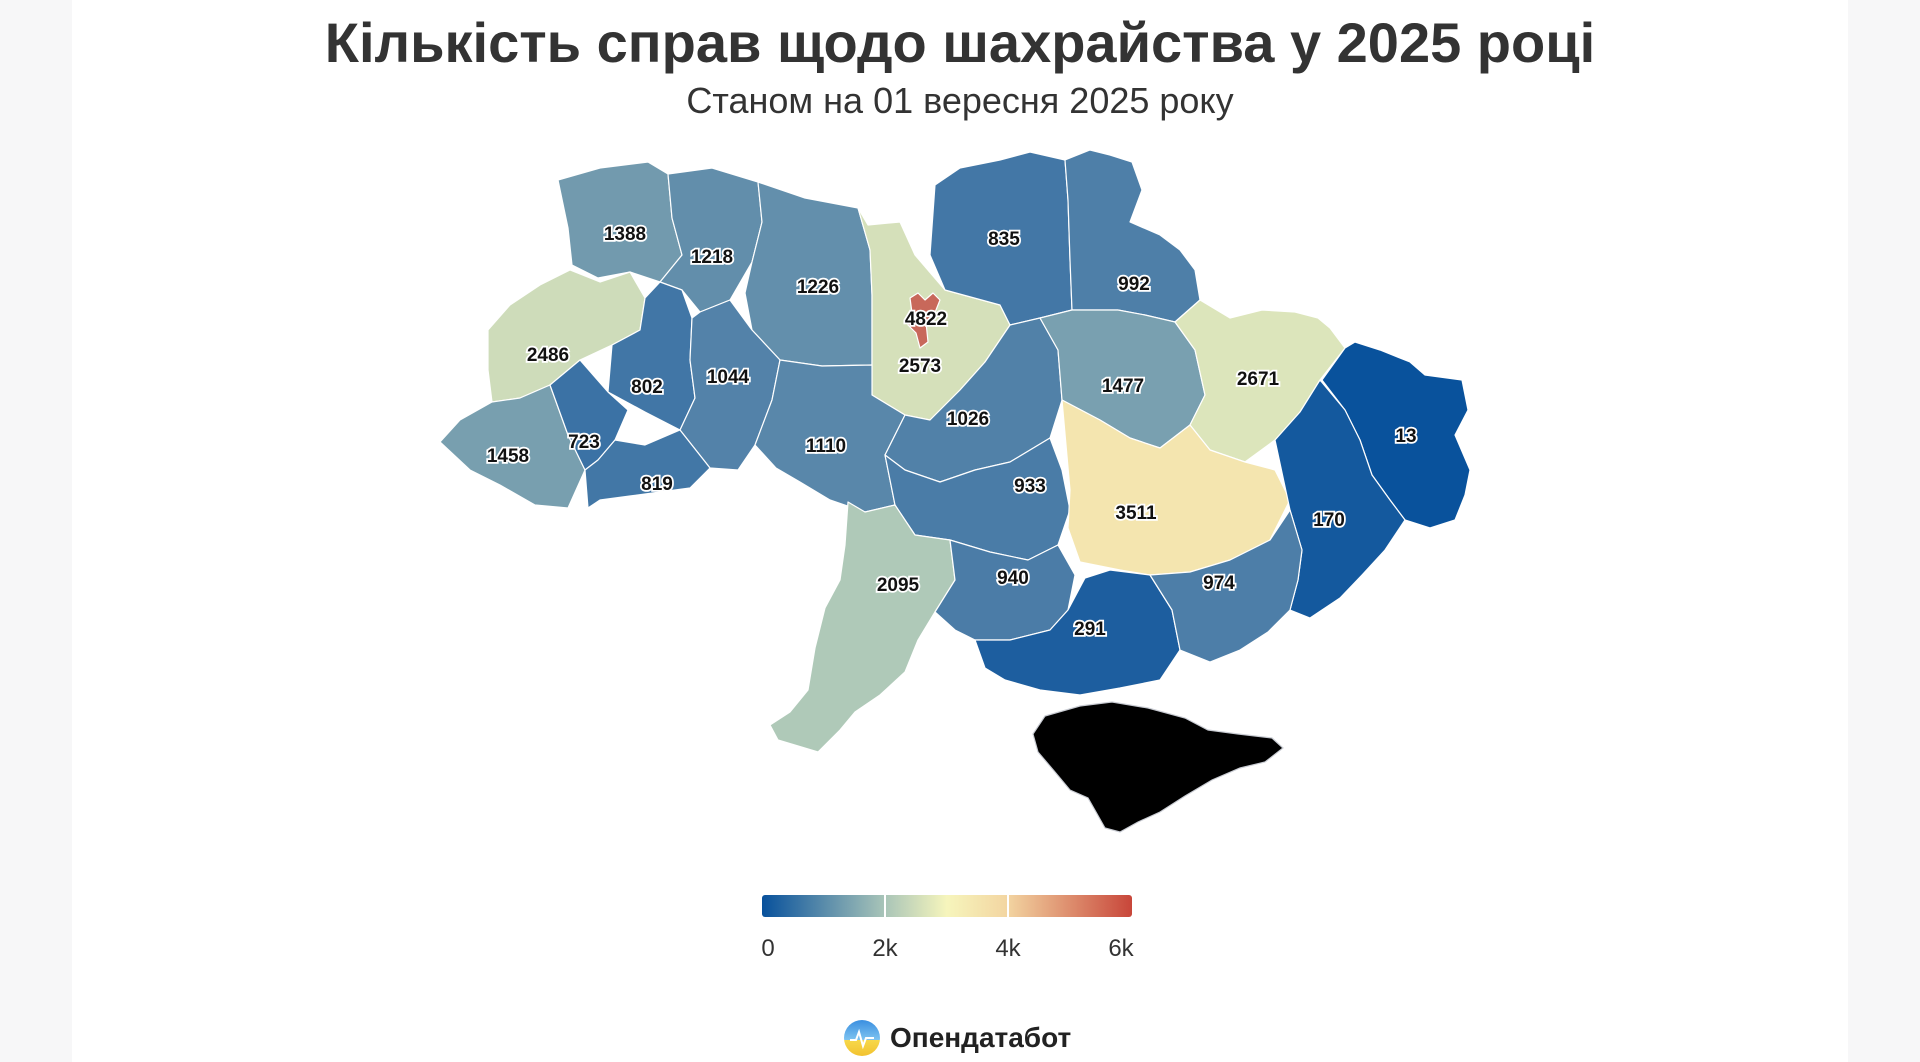 The image size is (1920, 1062). Describe the element at coordinates (981, 1037) in the screenshot. I see `brand-name: Опендатабот` at that location.